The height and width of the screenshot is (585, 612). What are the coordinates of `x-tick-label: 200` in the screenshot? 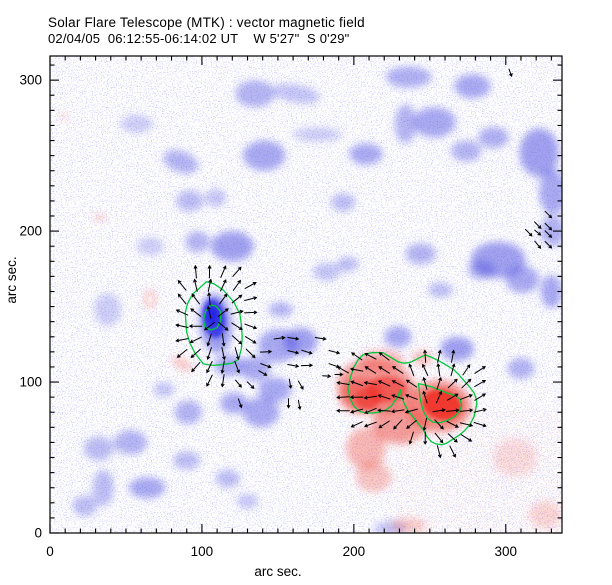 It's located at (354, 551).